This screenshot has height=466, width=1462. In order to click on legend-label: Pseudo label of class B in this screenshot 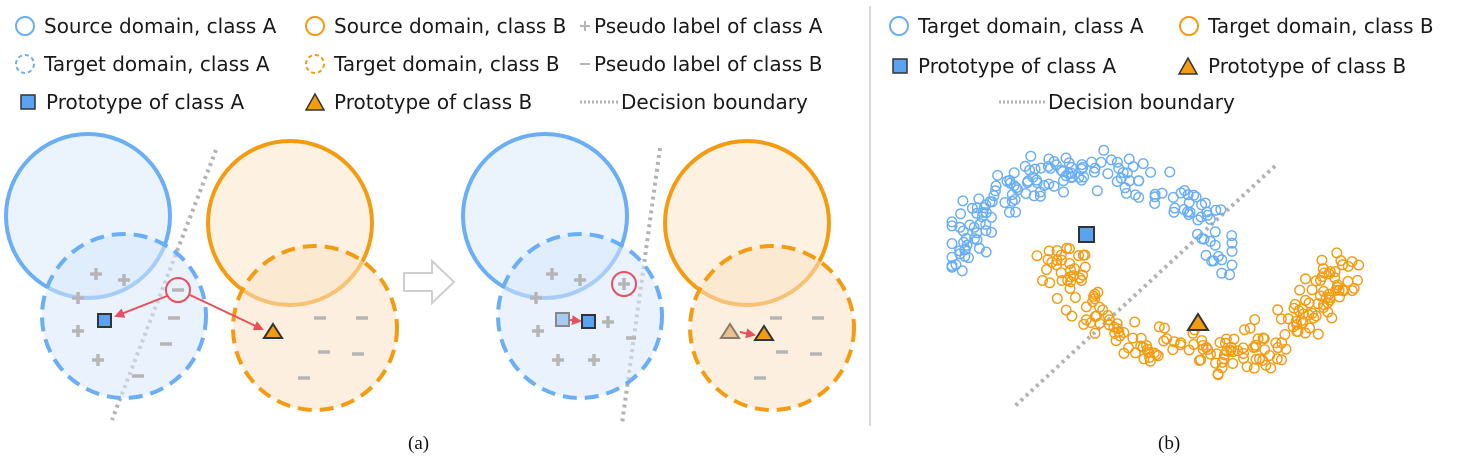, I will do `click(708, 64)`.